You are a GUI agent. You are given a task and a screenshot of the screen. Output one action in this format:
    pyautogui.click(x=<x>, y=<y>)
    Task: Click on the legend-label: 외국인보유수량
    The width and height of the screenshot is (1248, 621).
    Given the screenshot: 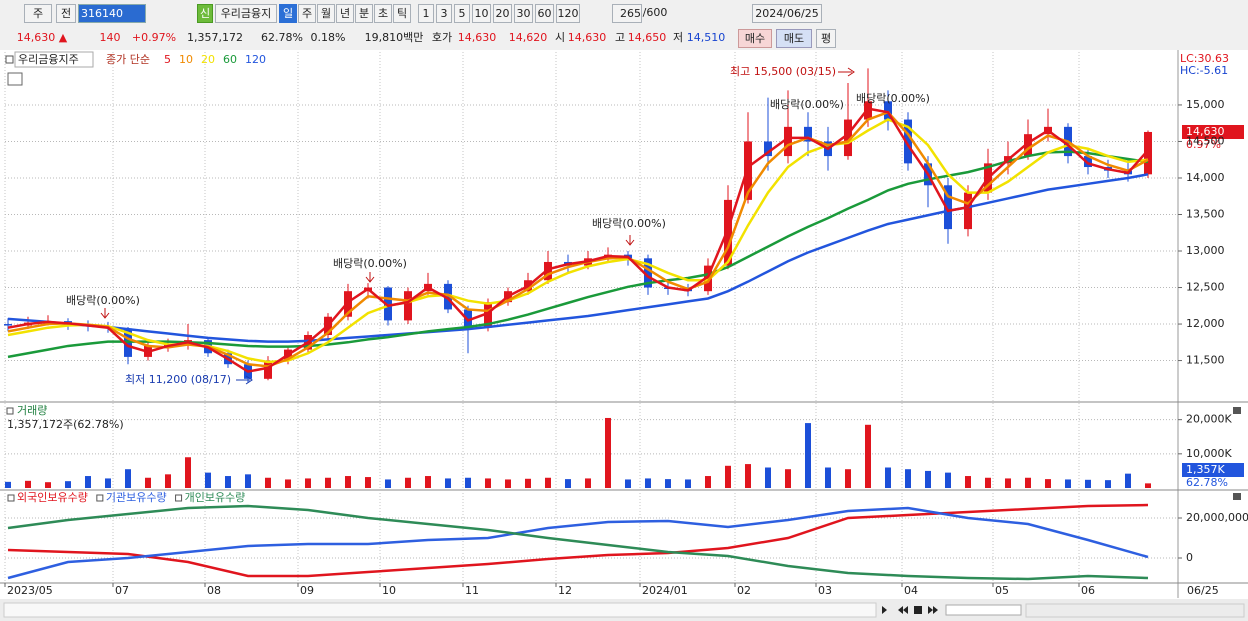 What is the action you would take?
    pyautogui.click(x=52, y=497)
    